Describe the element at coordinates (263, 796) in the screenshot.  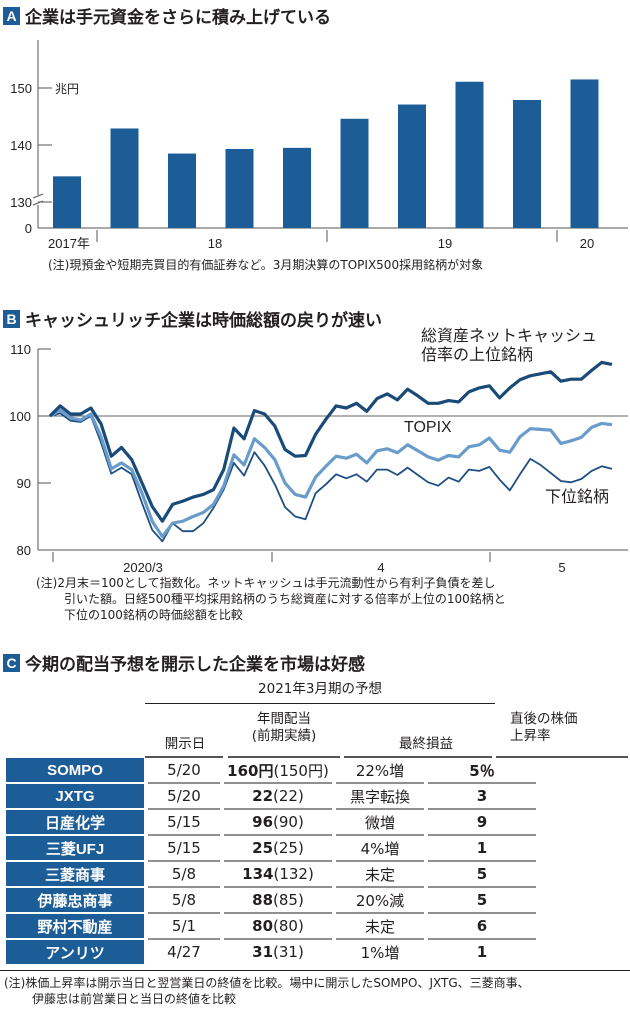
I see `dividend-forecast: 22` at that location.